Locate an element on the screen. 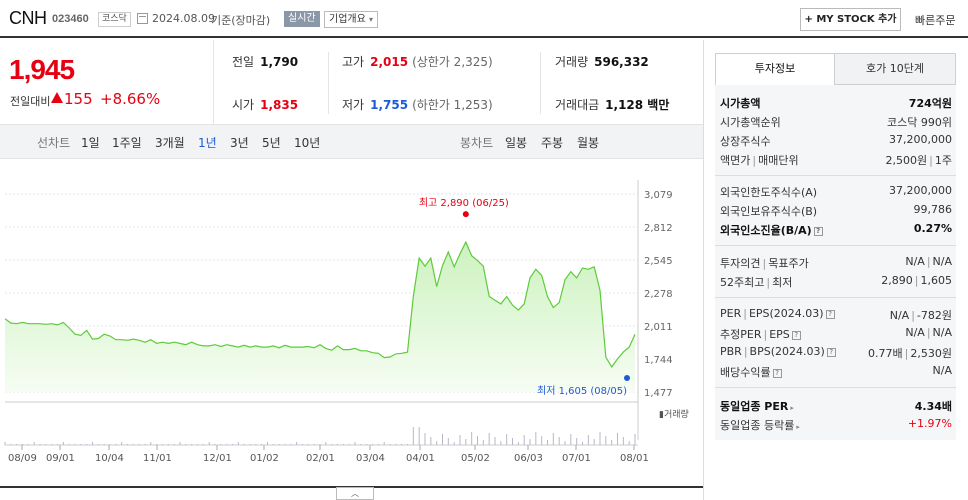 The image size is (968, 500). label: 상장주식수 is located at coordinates (745, 141).